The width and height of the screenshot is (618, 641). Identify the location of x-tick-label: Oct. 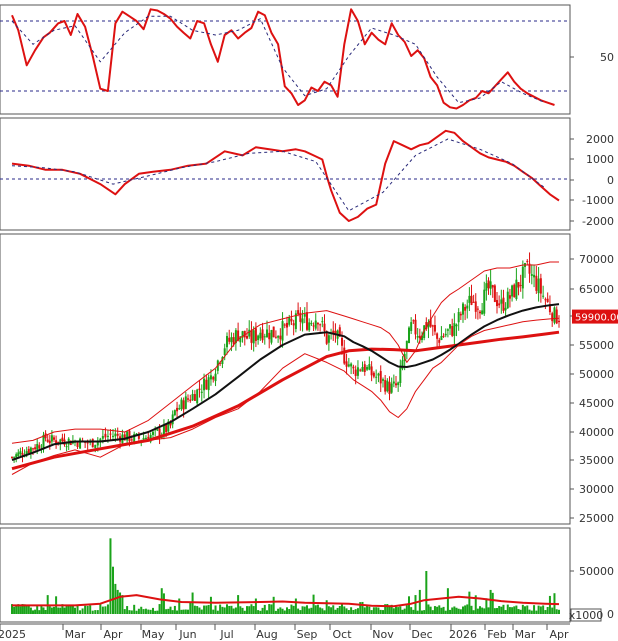
(342, 634).